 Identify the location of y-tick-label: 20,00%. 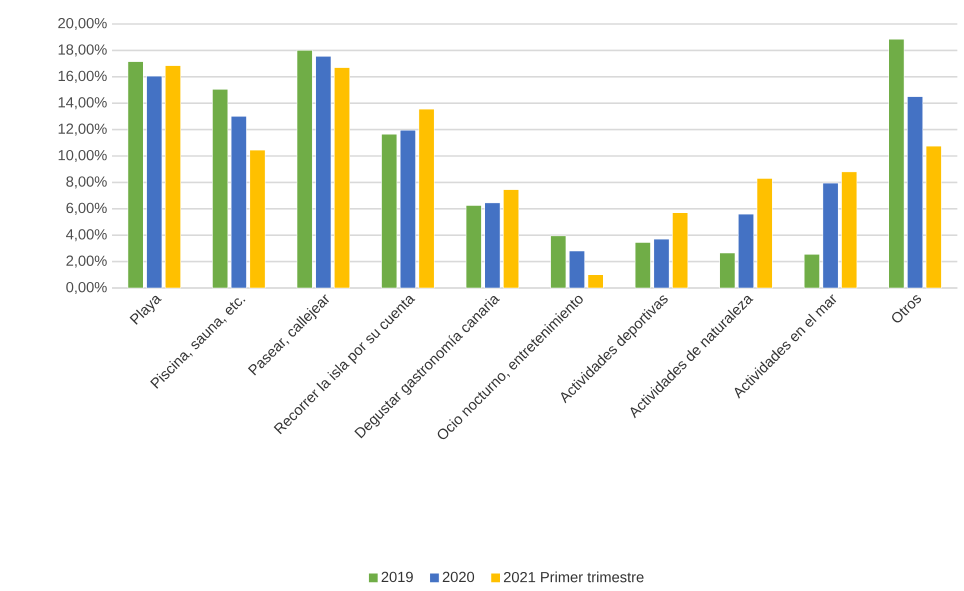
(82, 24).